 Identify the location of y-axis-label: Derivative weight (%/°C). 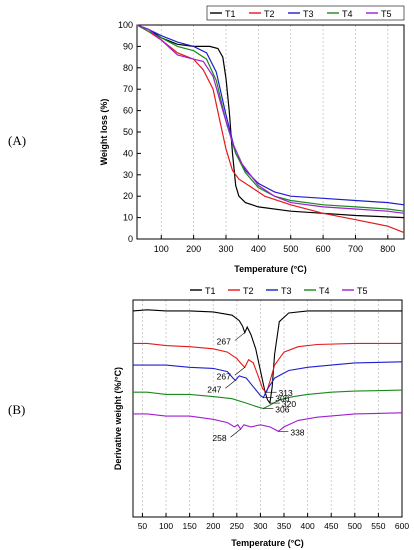
(118, 418).